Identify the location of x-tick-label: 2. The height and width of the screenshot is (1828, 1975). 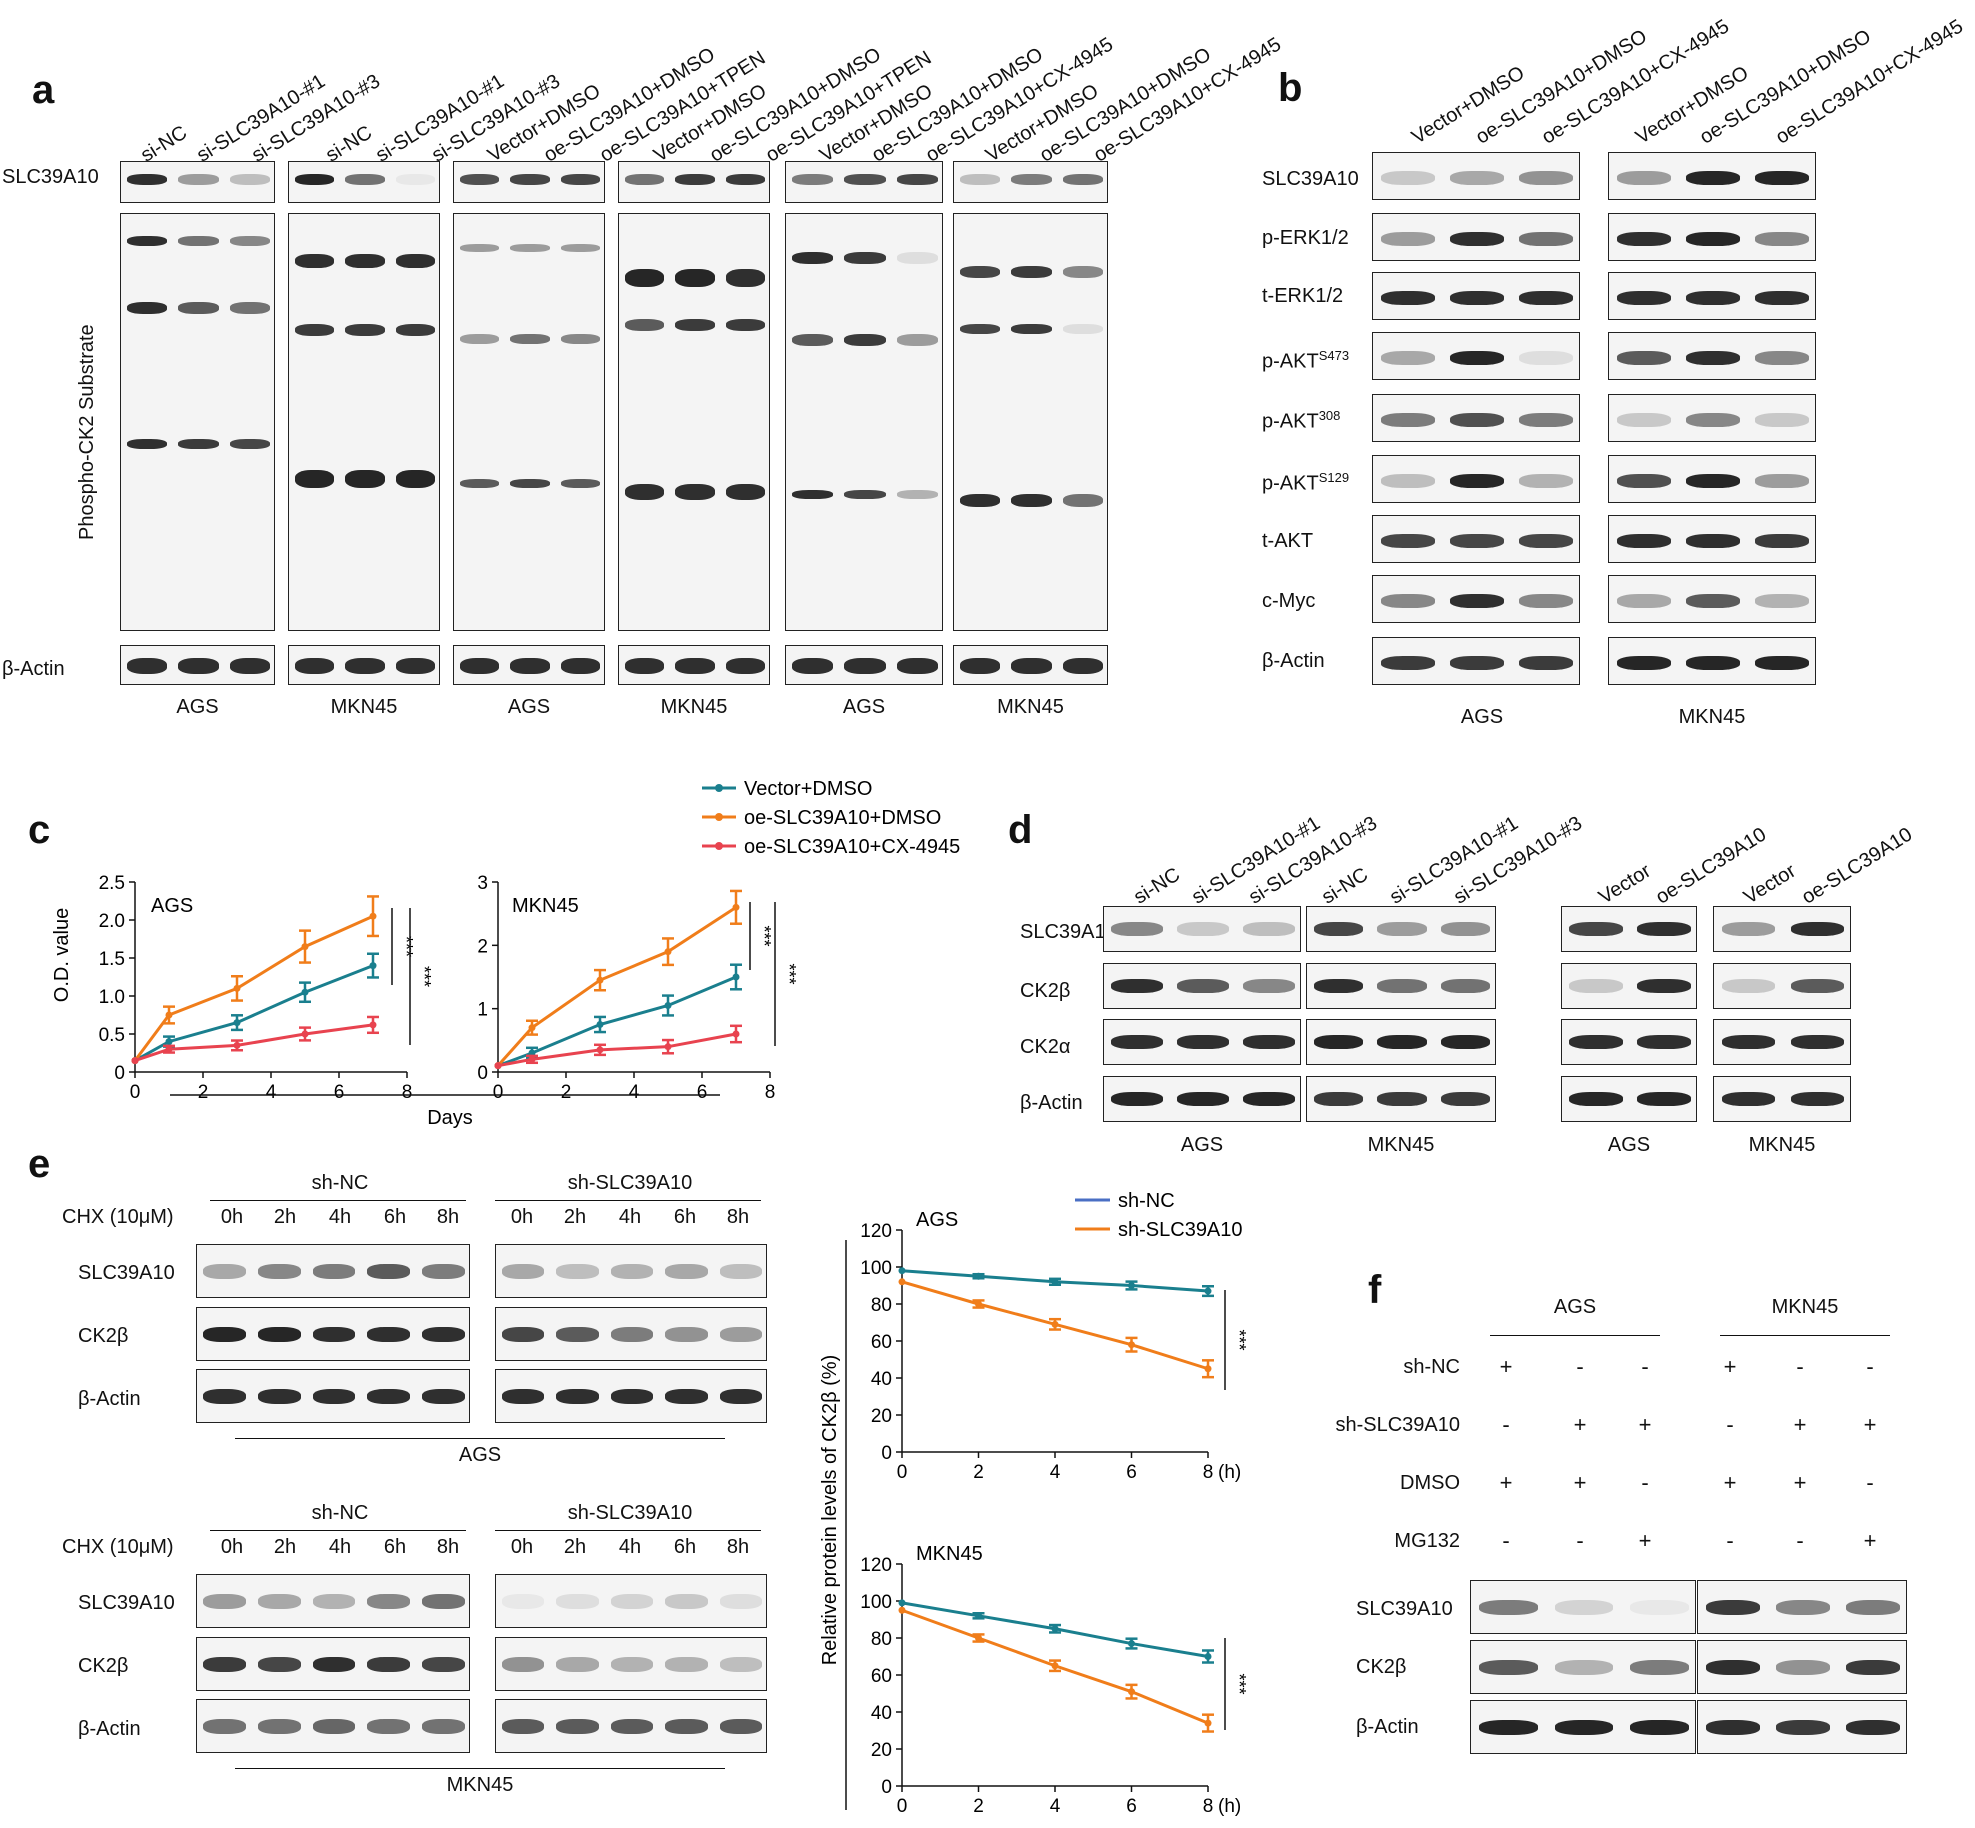
(978, 1806).